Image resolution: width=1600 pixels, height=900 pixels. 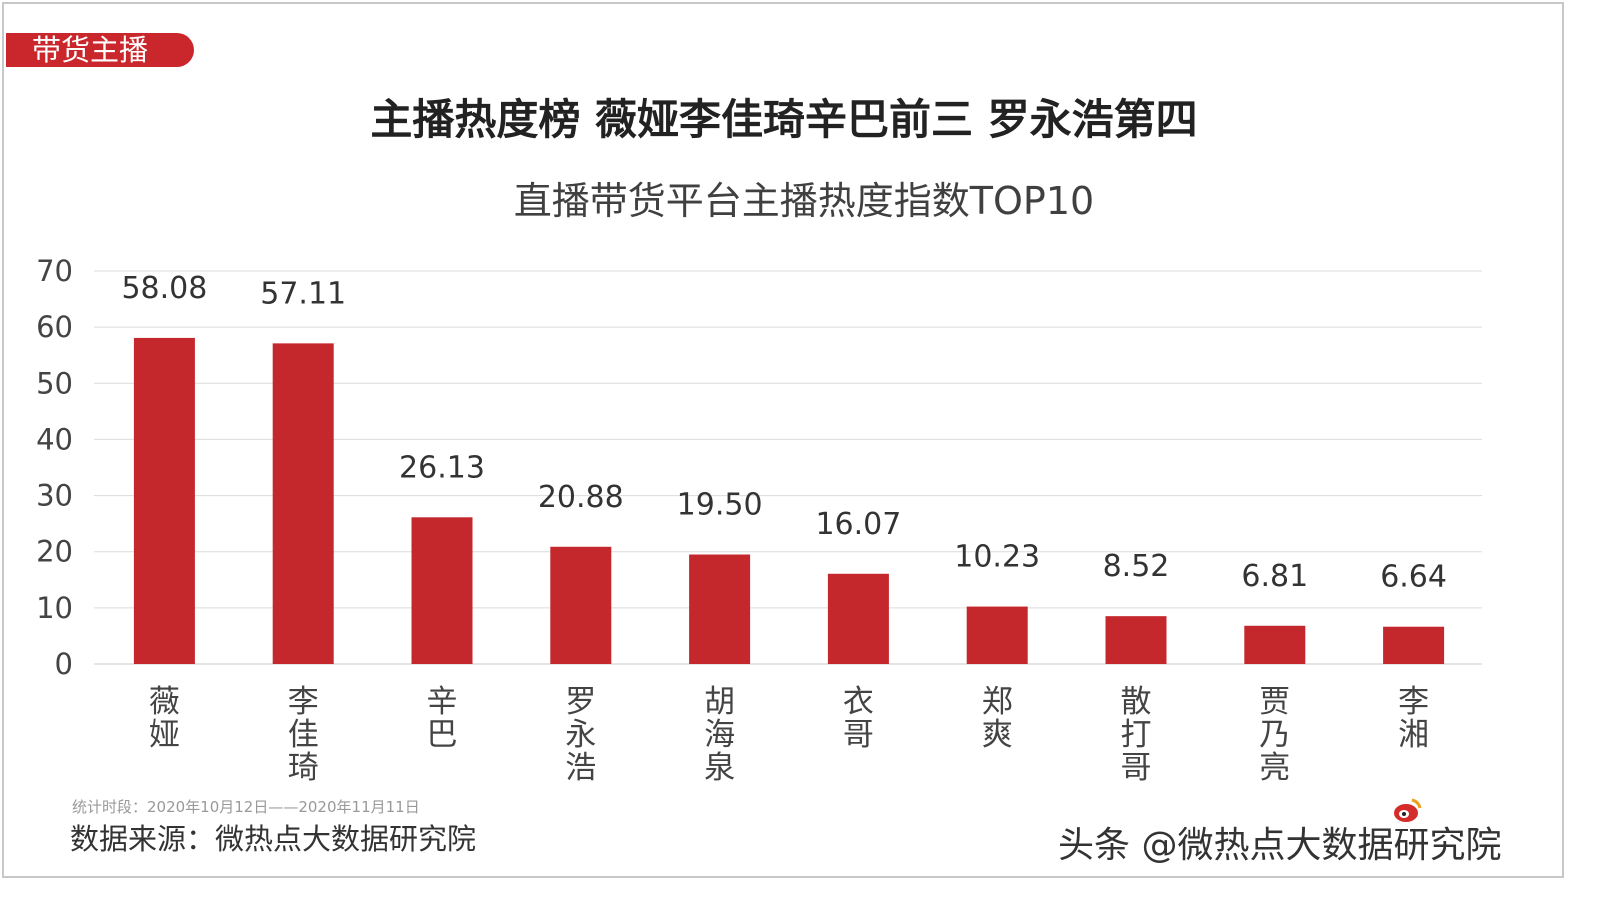 I want to click on data-label: 58.08, so click(x=164, y=288).